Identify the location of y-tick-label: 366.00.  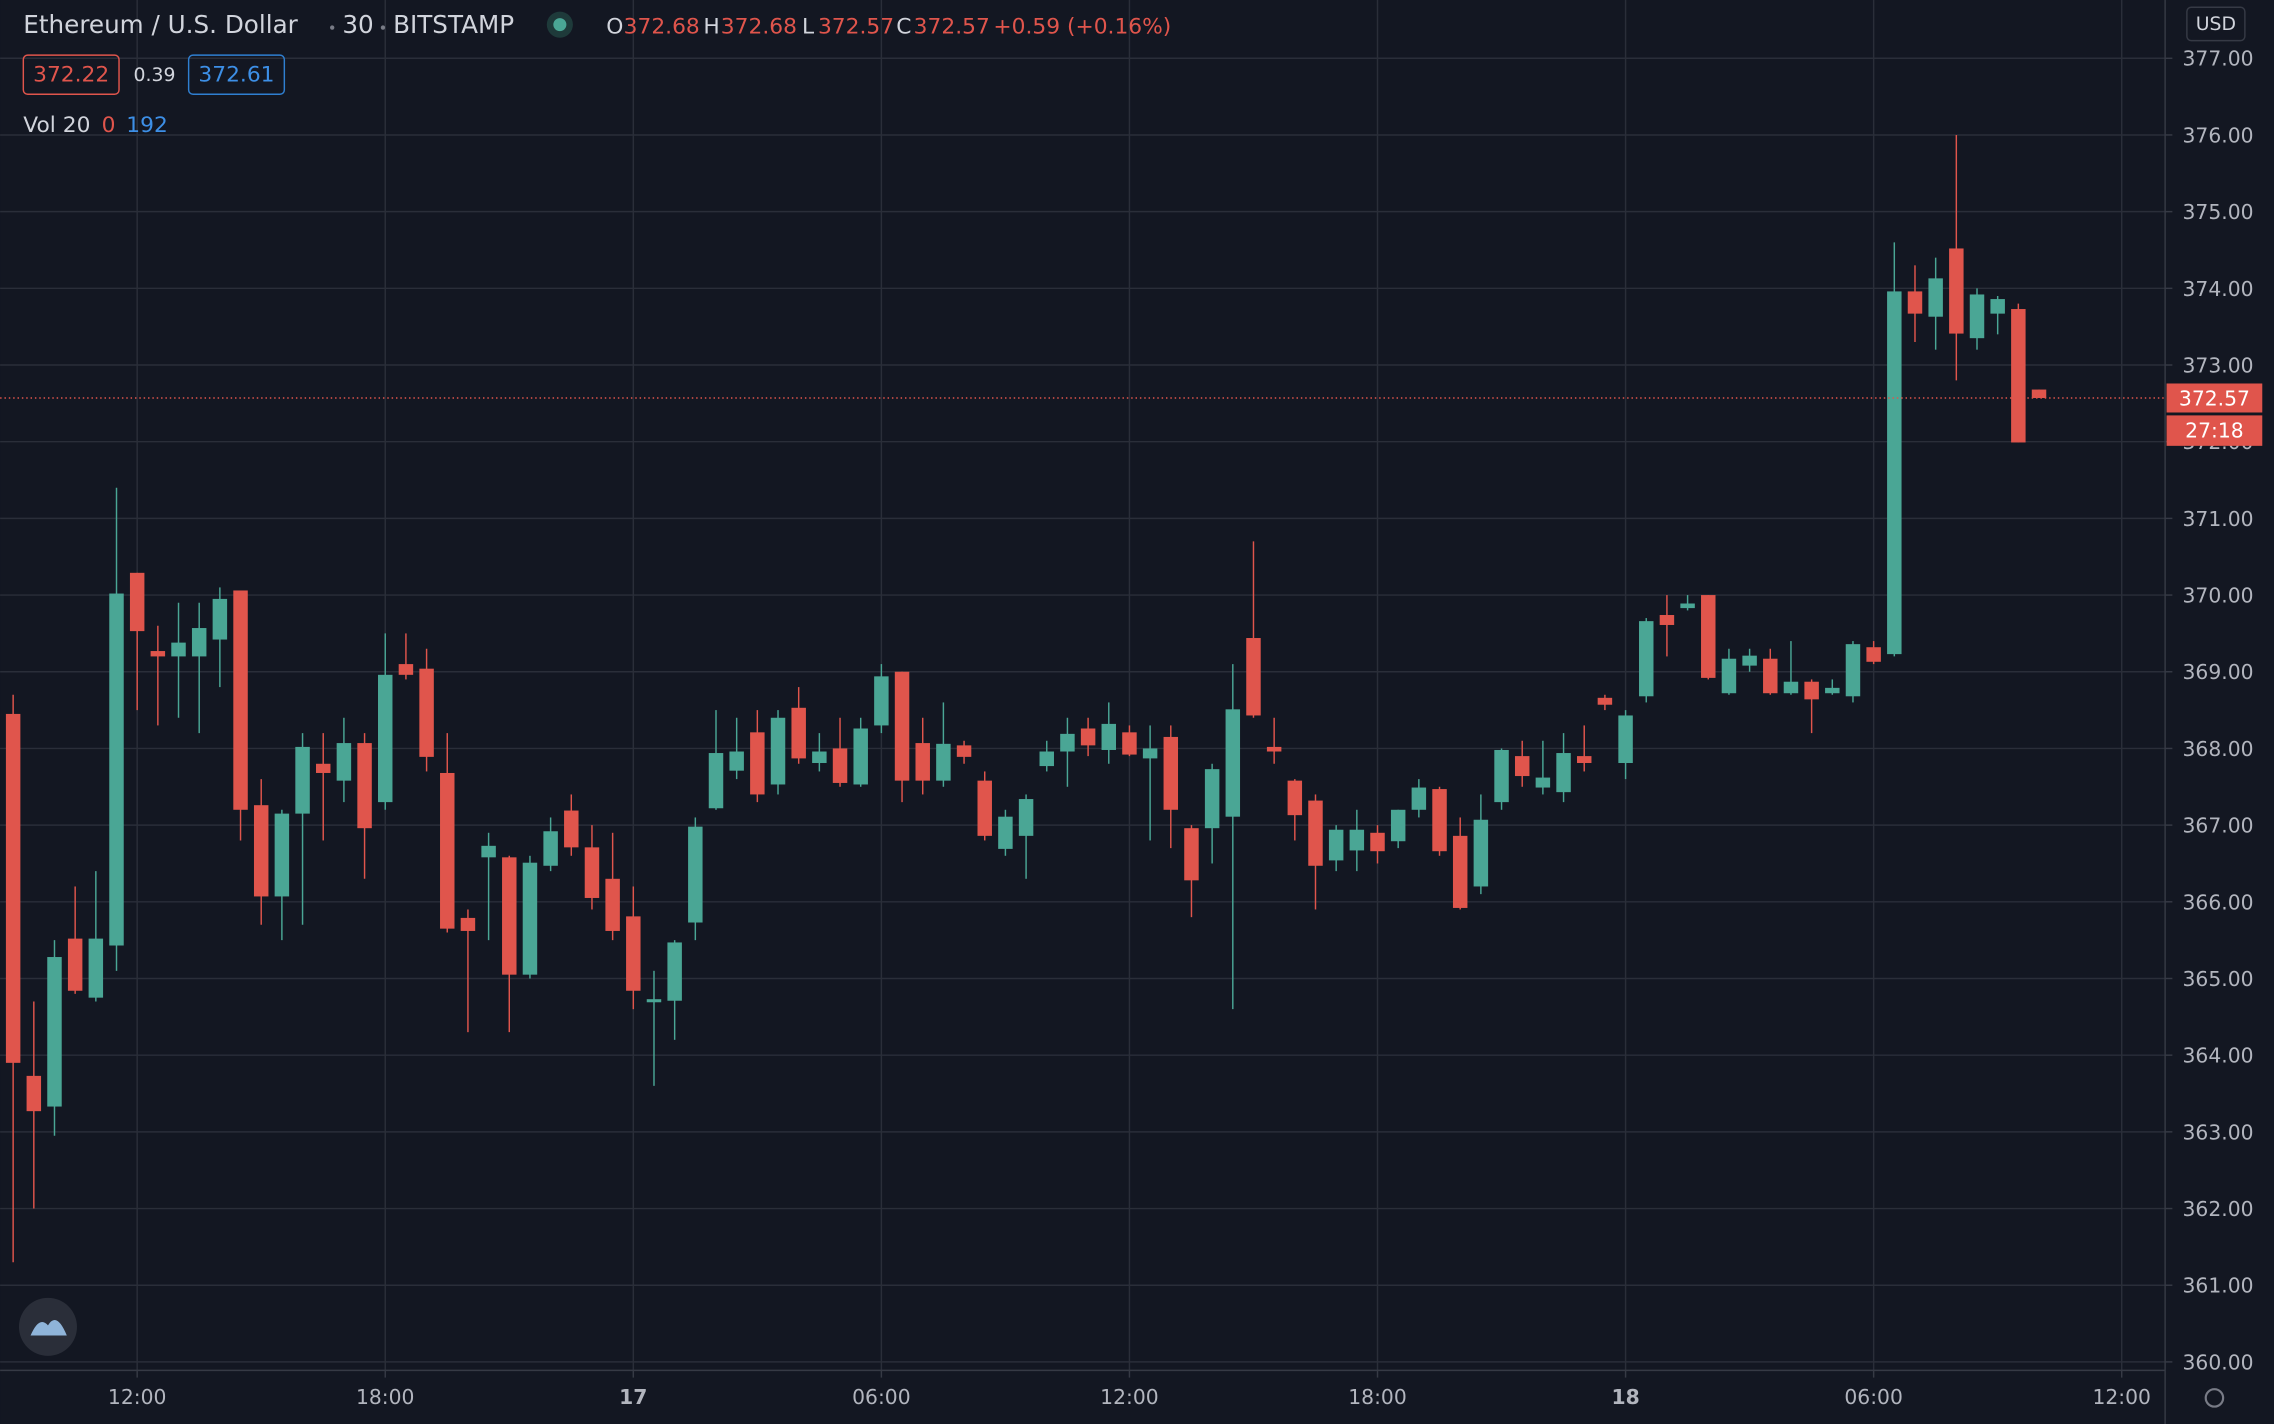
(2218, 902).